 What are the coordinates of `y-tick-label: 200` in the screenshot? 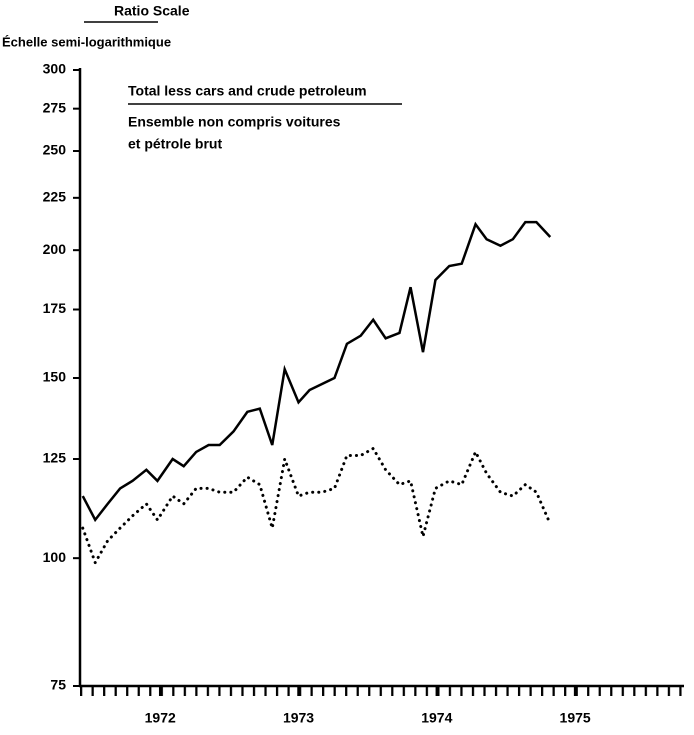 It's located at (55, 249).